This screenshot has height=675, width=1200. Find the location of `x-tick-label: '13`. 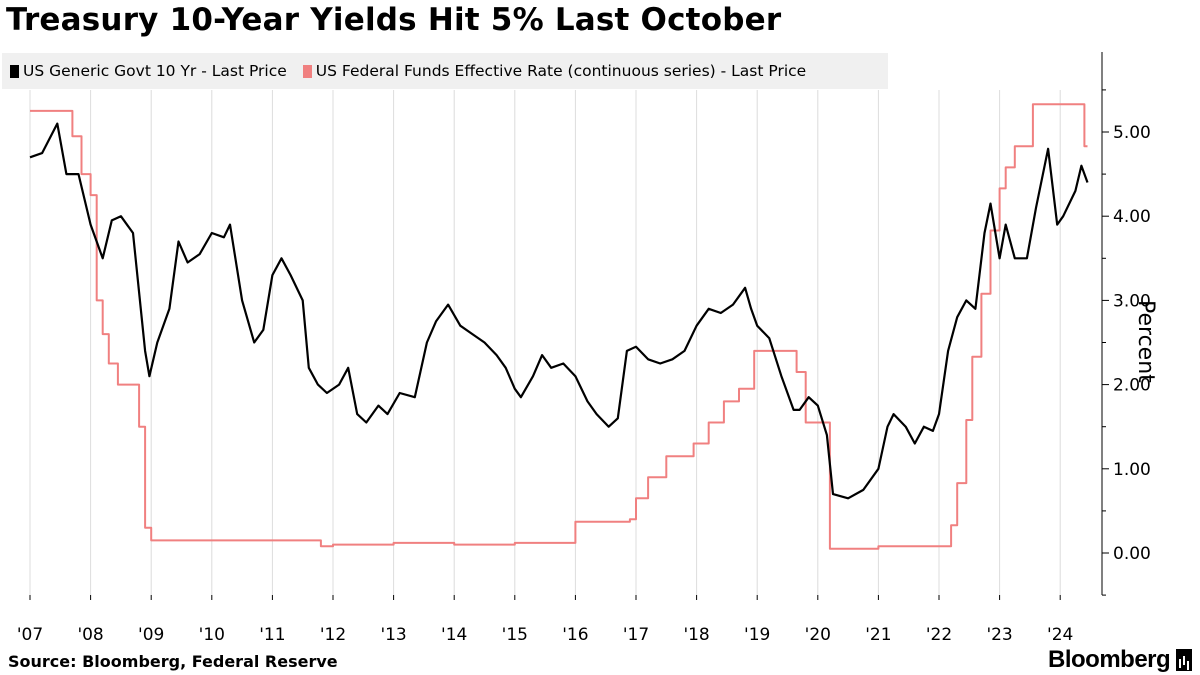

x-tick-label: '13 is located at coordinates (393, 635).